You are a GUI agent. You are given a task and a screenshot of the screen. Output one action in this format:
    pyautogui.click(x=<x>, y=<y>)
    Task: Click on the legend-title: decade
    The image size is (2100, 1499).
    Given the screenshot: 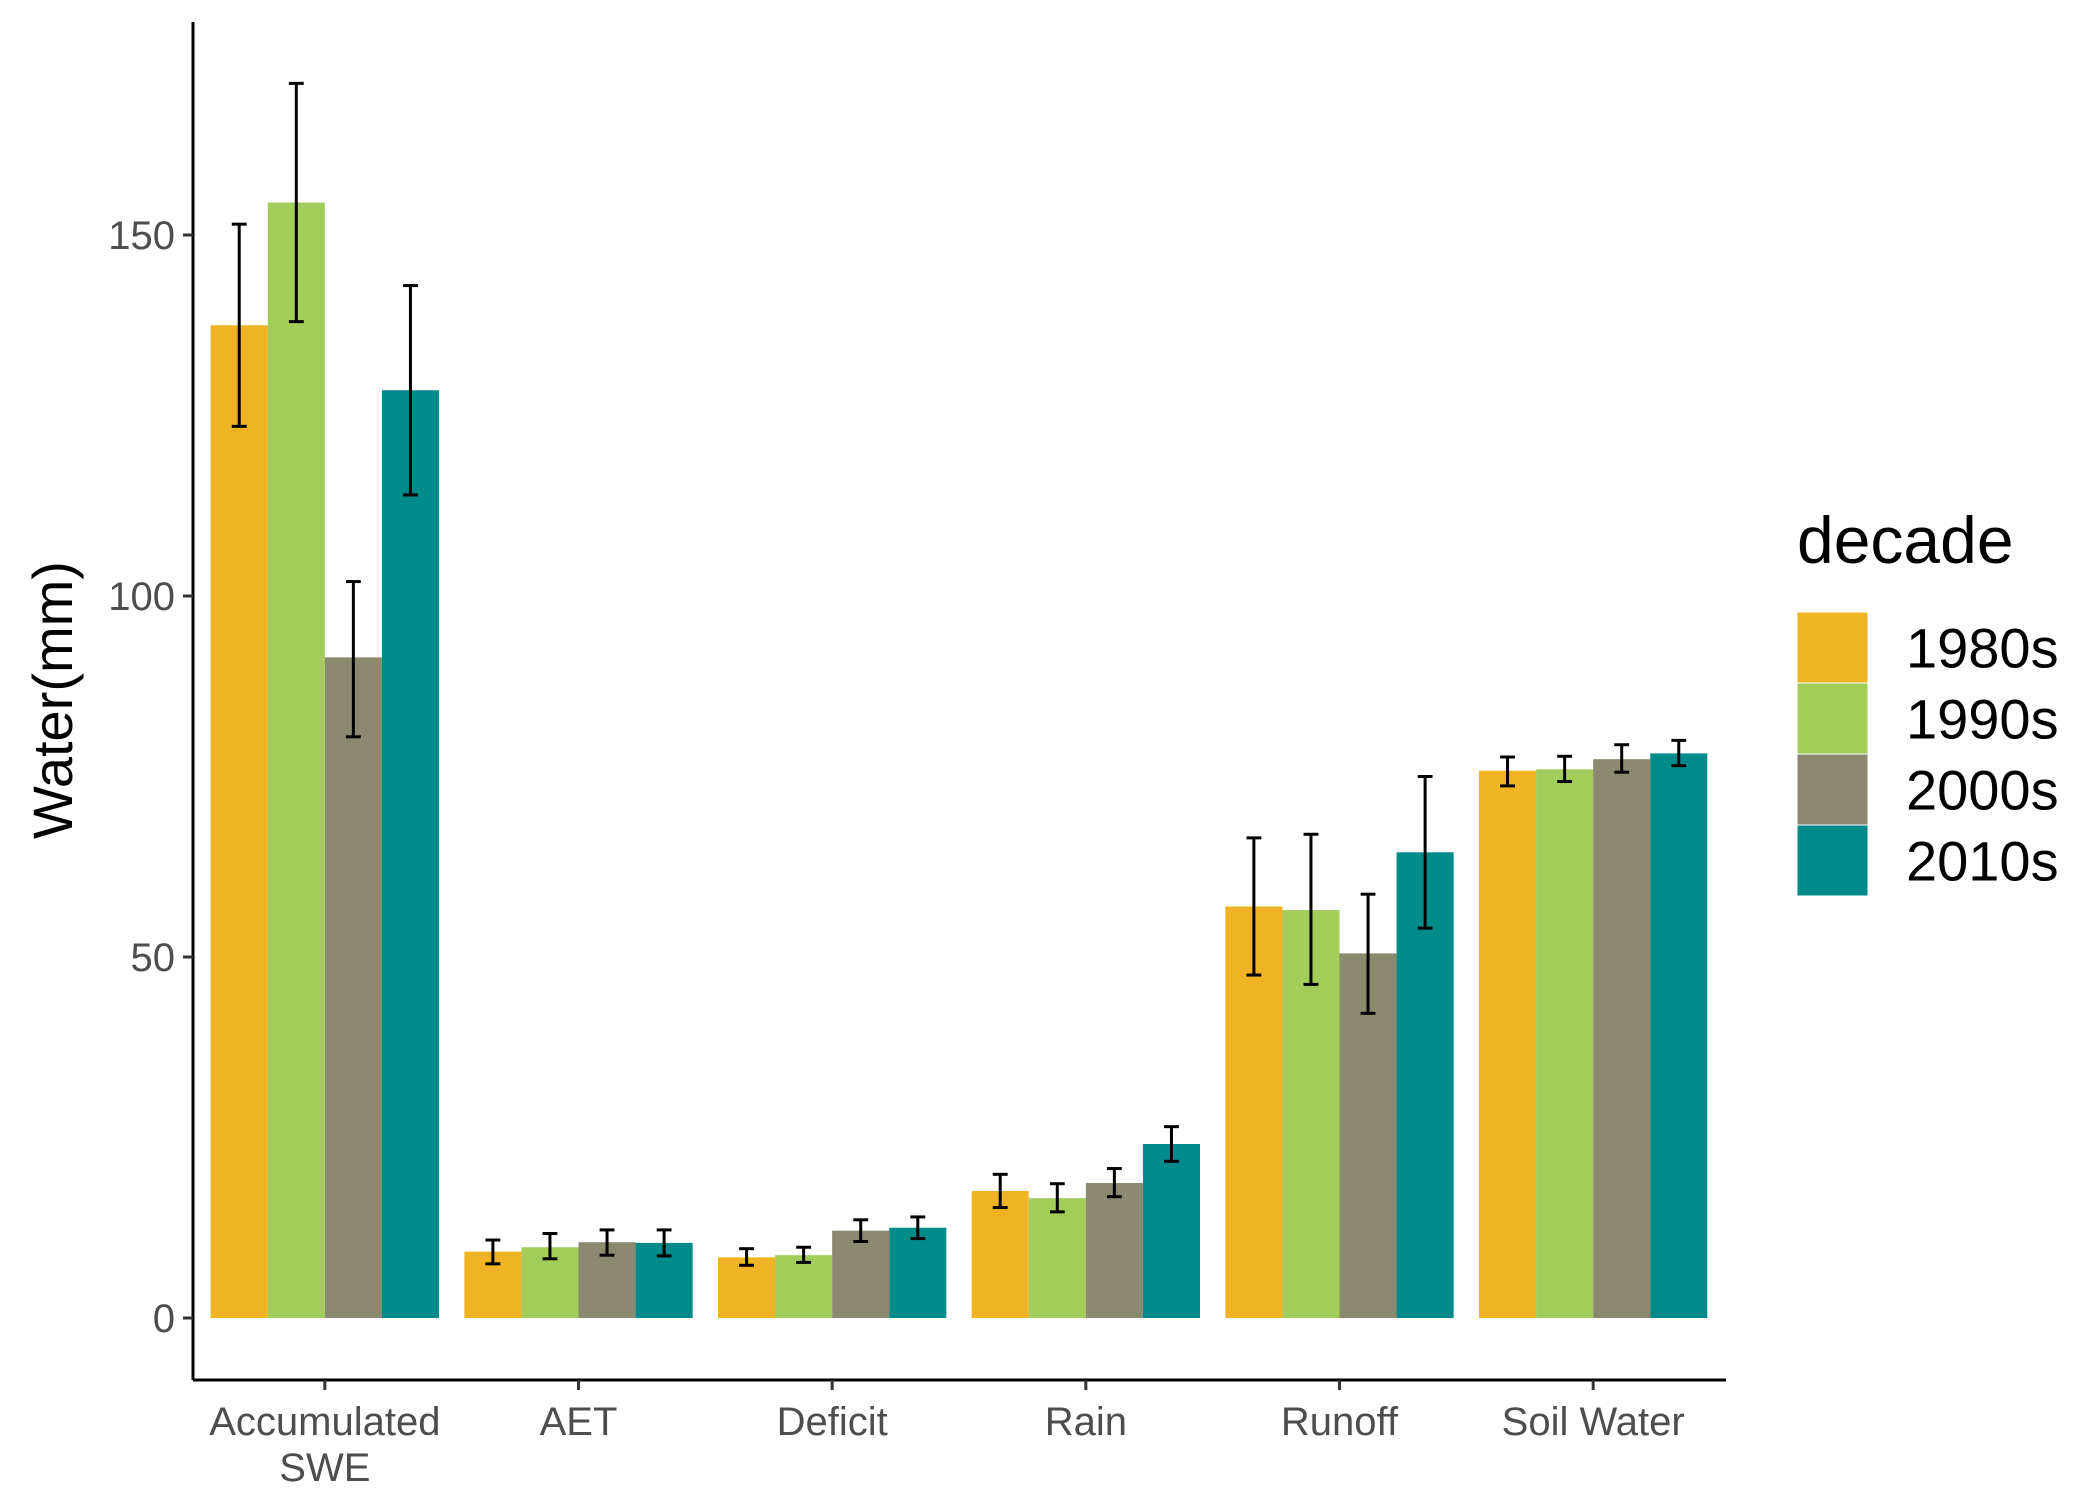 What is the action you would take?
    pyautogui.click(x=1905, y=540)
    